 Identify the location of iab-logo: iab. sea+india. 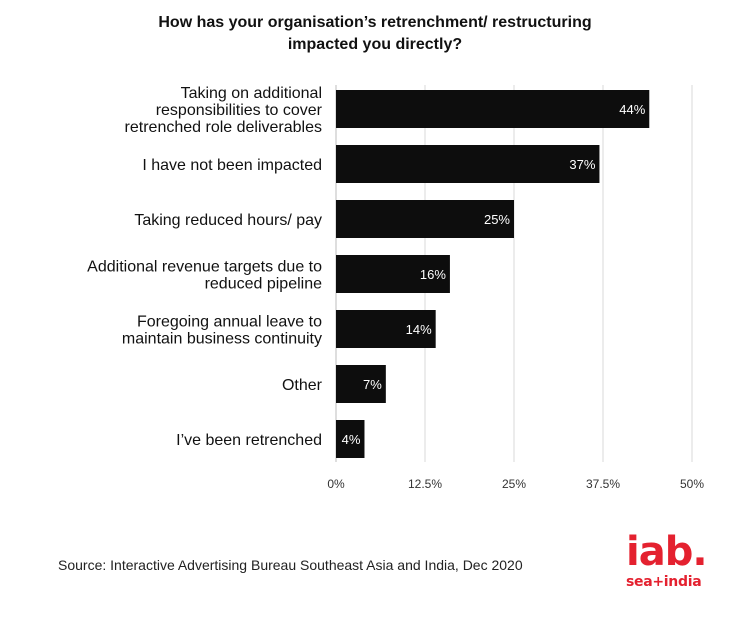
(672, 565).